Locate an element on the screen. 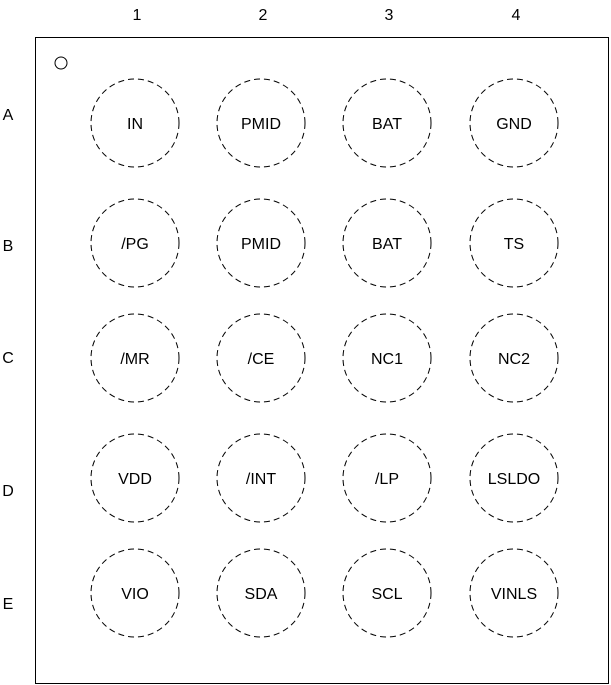  pin-name: IN is located at coordinates (135, 124).